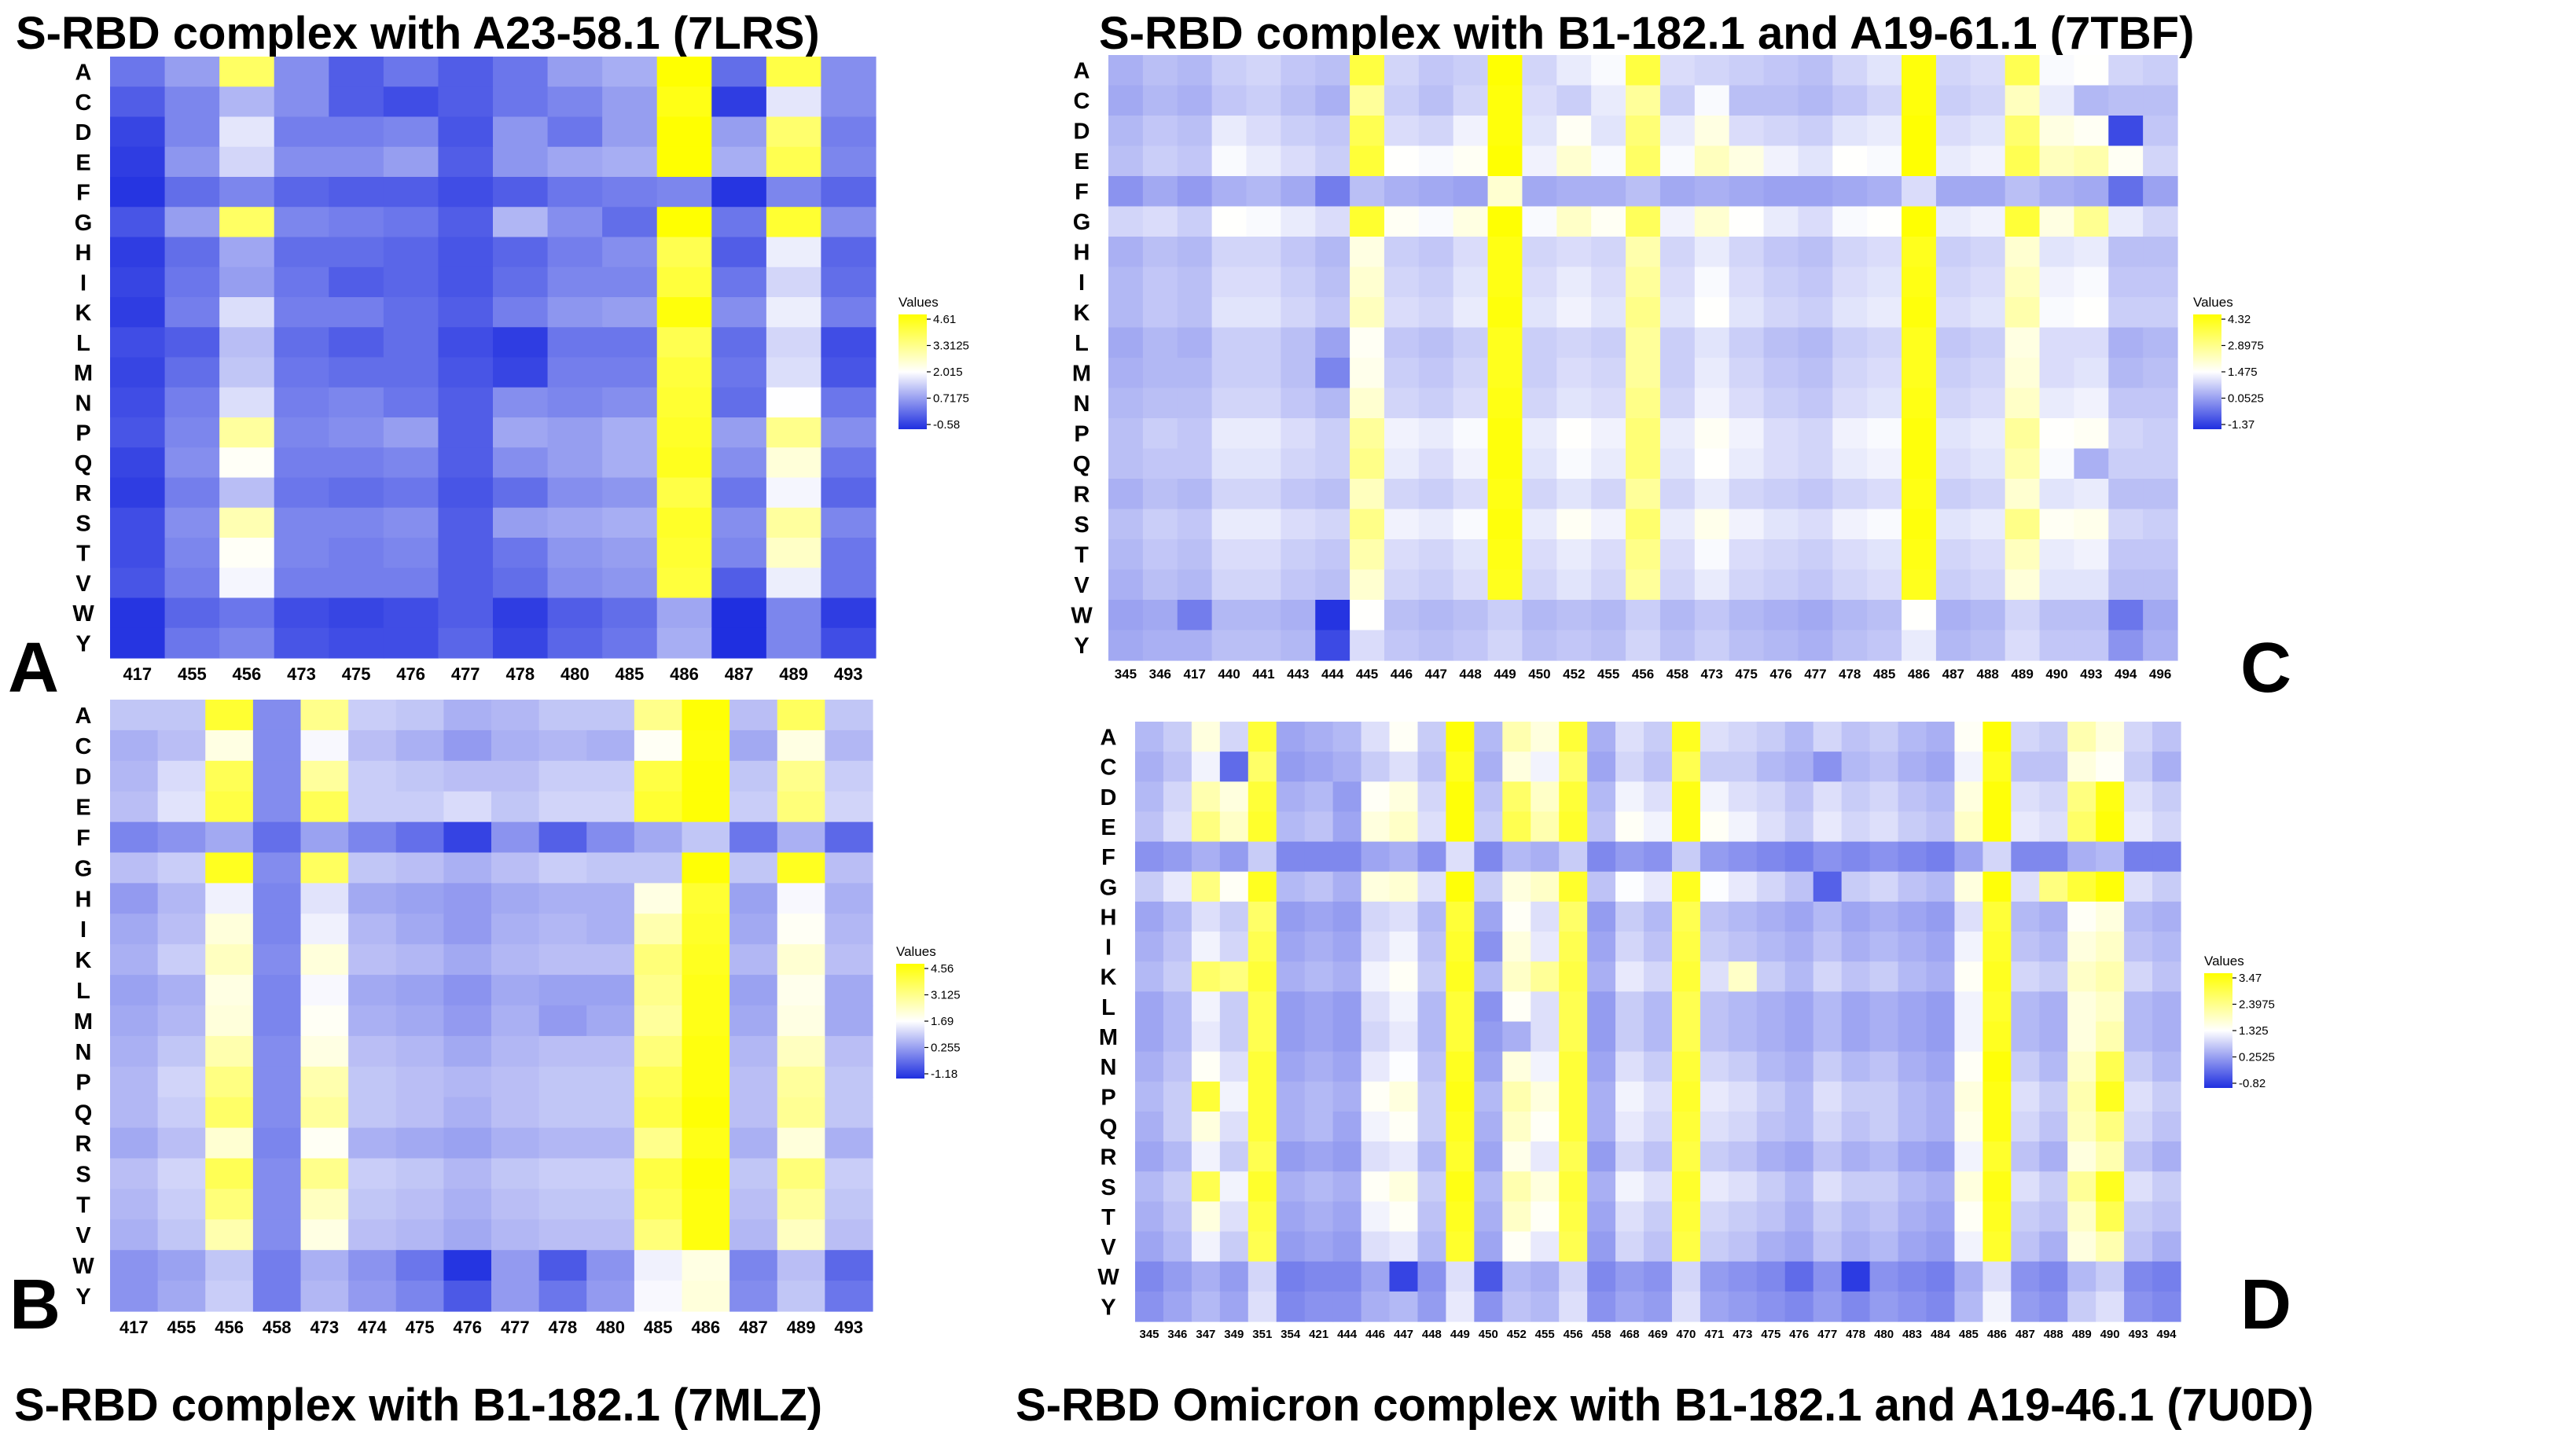  I want to click on row-label: K, so click(1082, 313).